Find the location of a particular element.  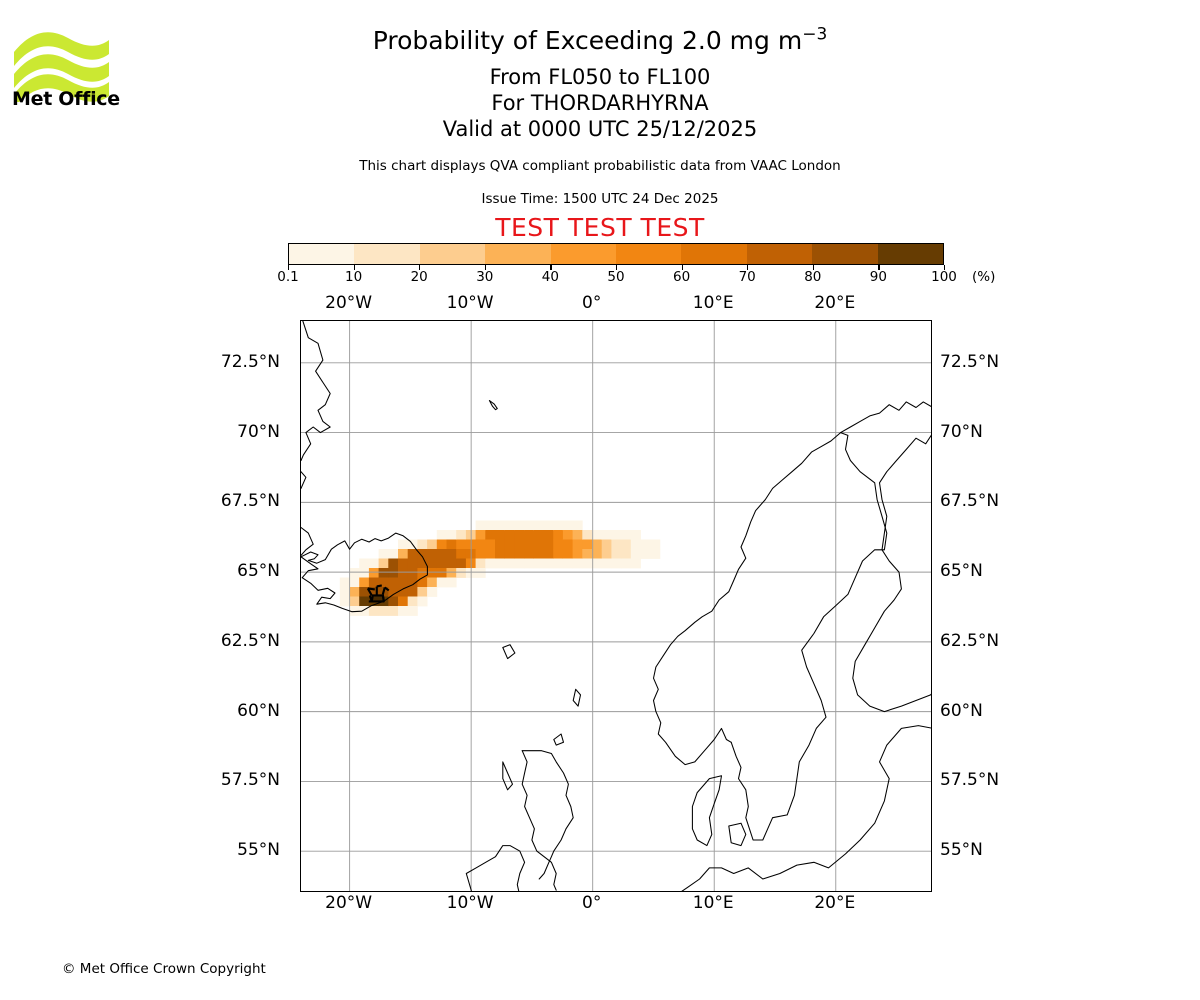

coastline-orkney is located at coordinates (559, 739).